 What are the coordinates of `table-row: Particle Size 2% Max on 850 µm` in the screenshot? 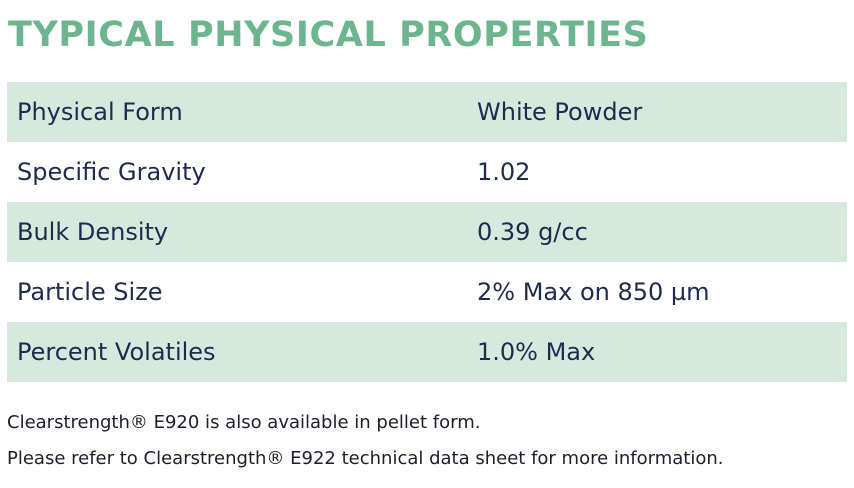 It's located at (427, 292).